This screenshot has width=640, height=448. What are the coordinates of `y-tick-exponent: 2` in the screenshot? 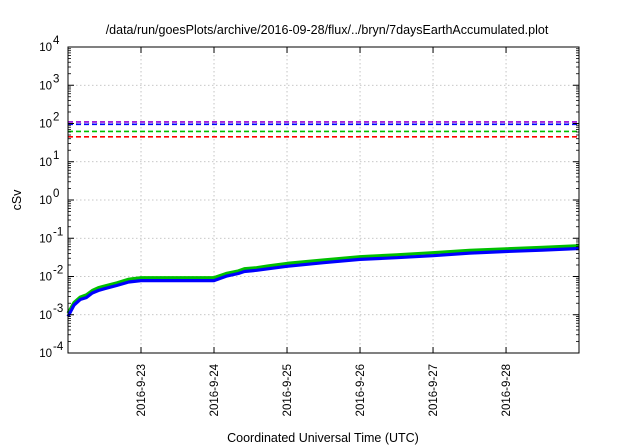 It's located at (56, 118).